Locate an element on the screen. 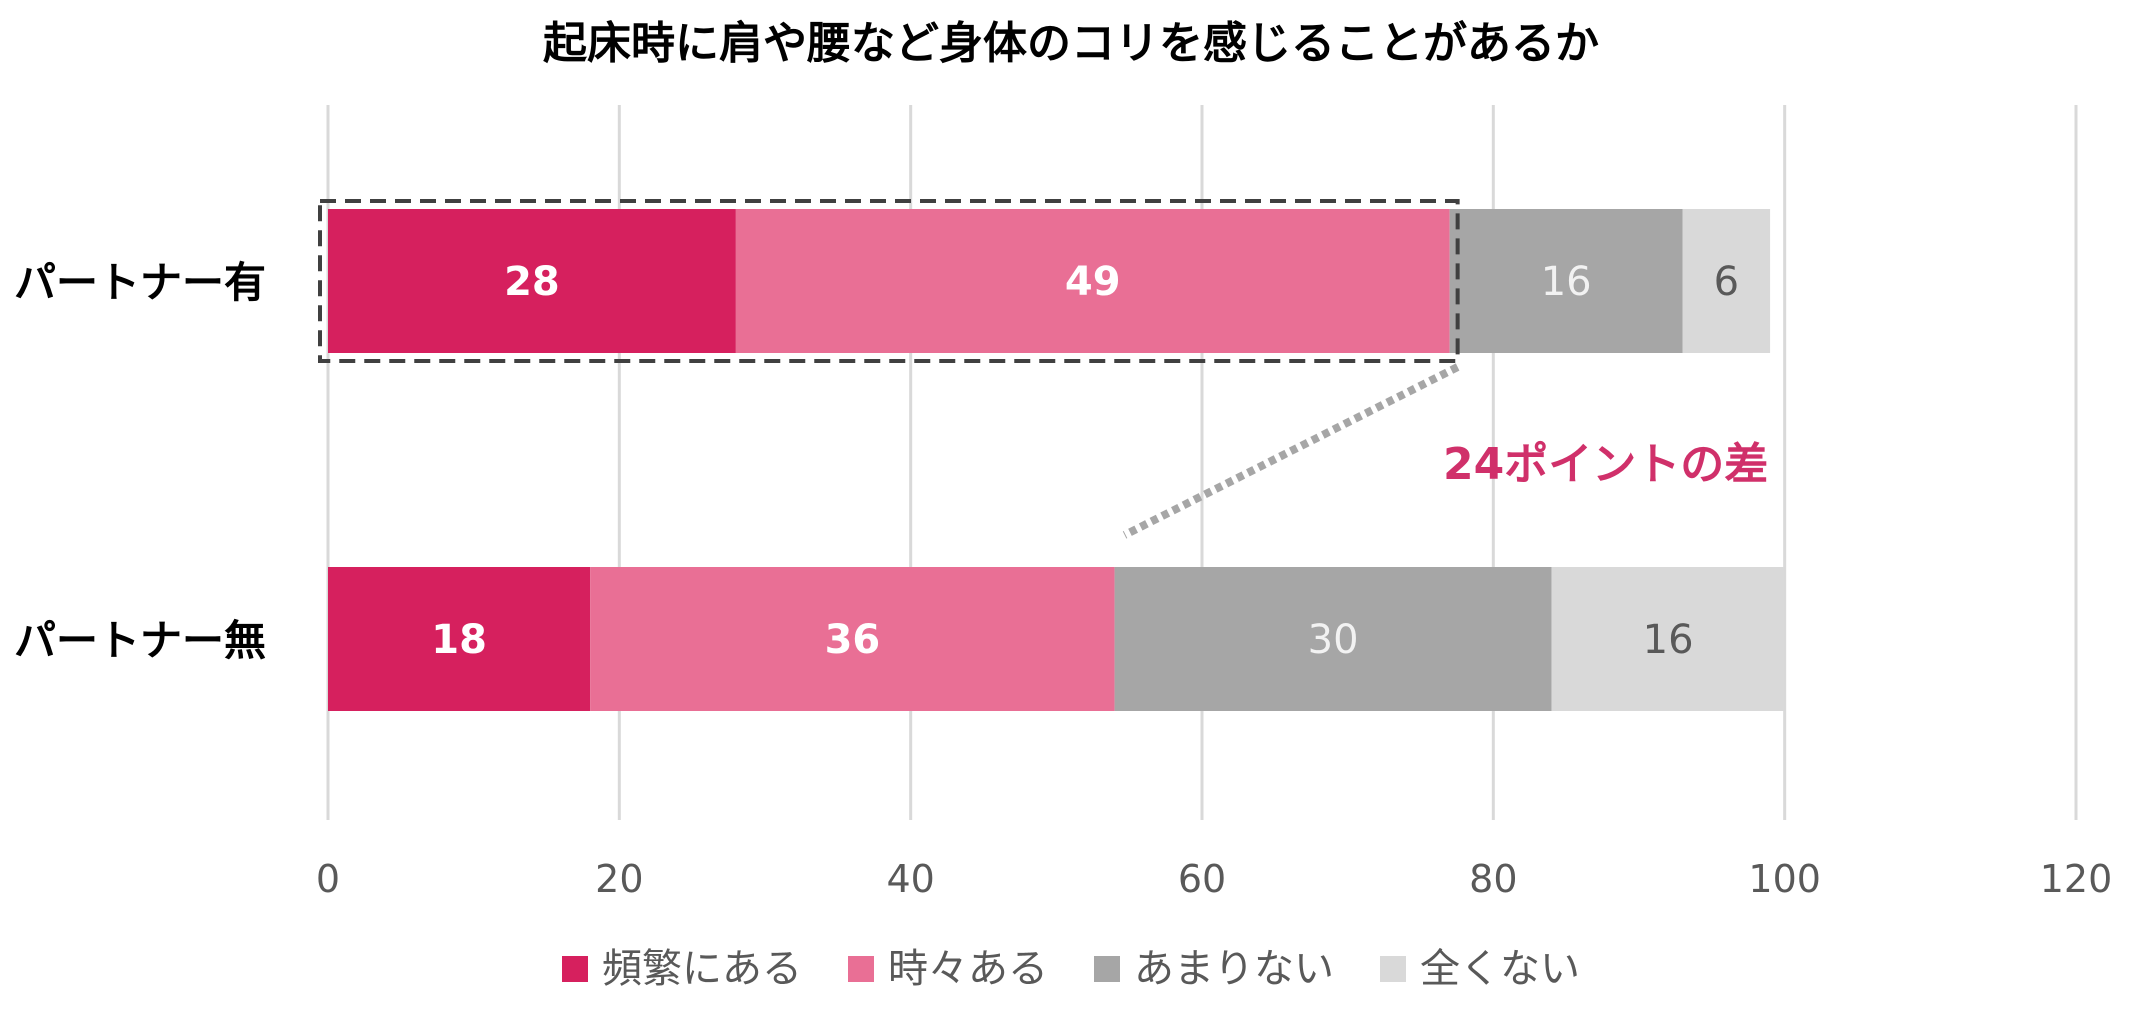 The width and height of the screenshot is (2143, 1025). data-label: 28 is located at coordinates (532, 282).